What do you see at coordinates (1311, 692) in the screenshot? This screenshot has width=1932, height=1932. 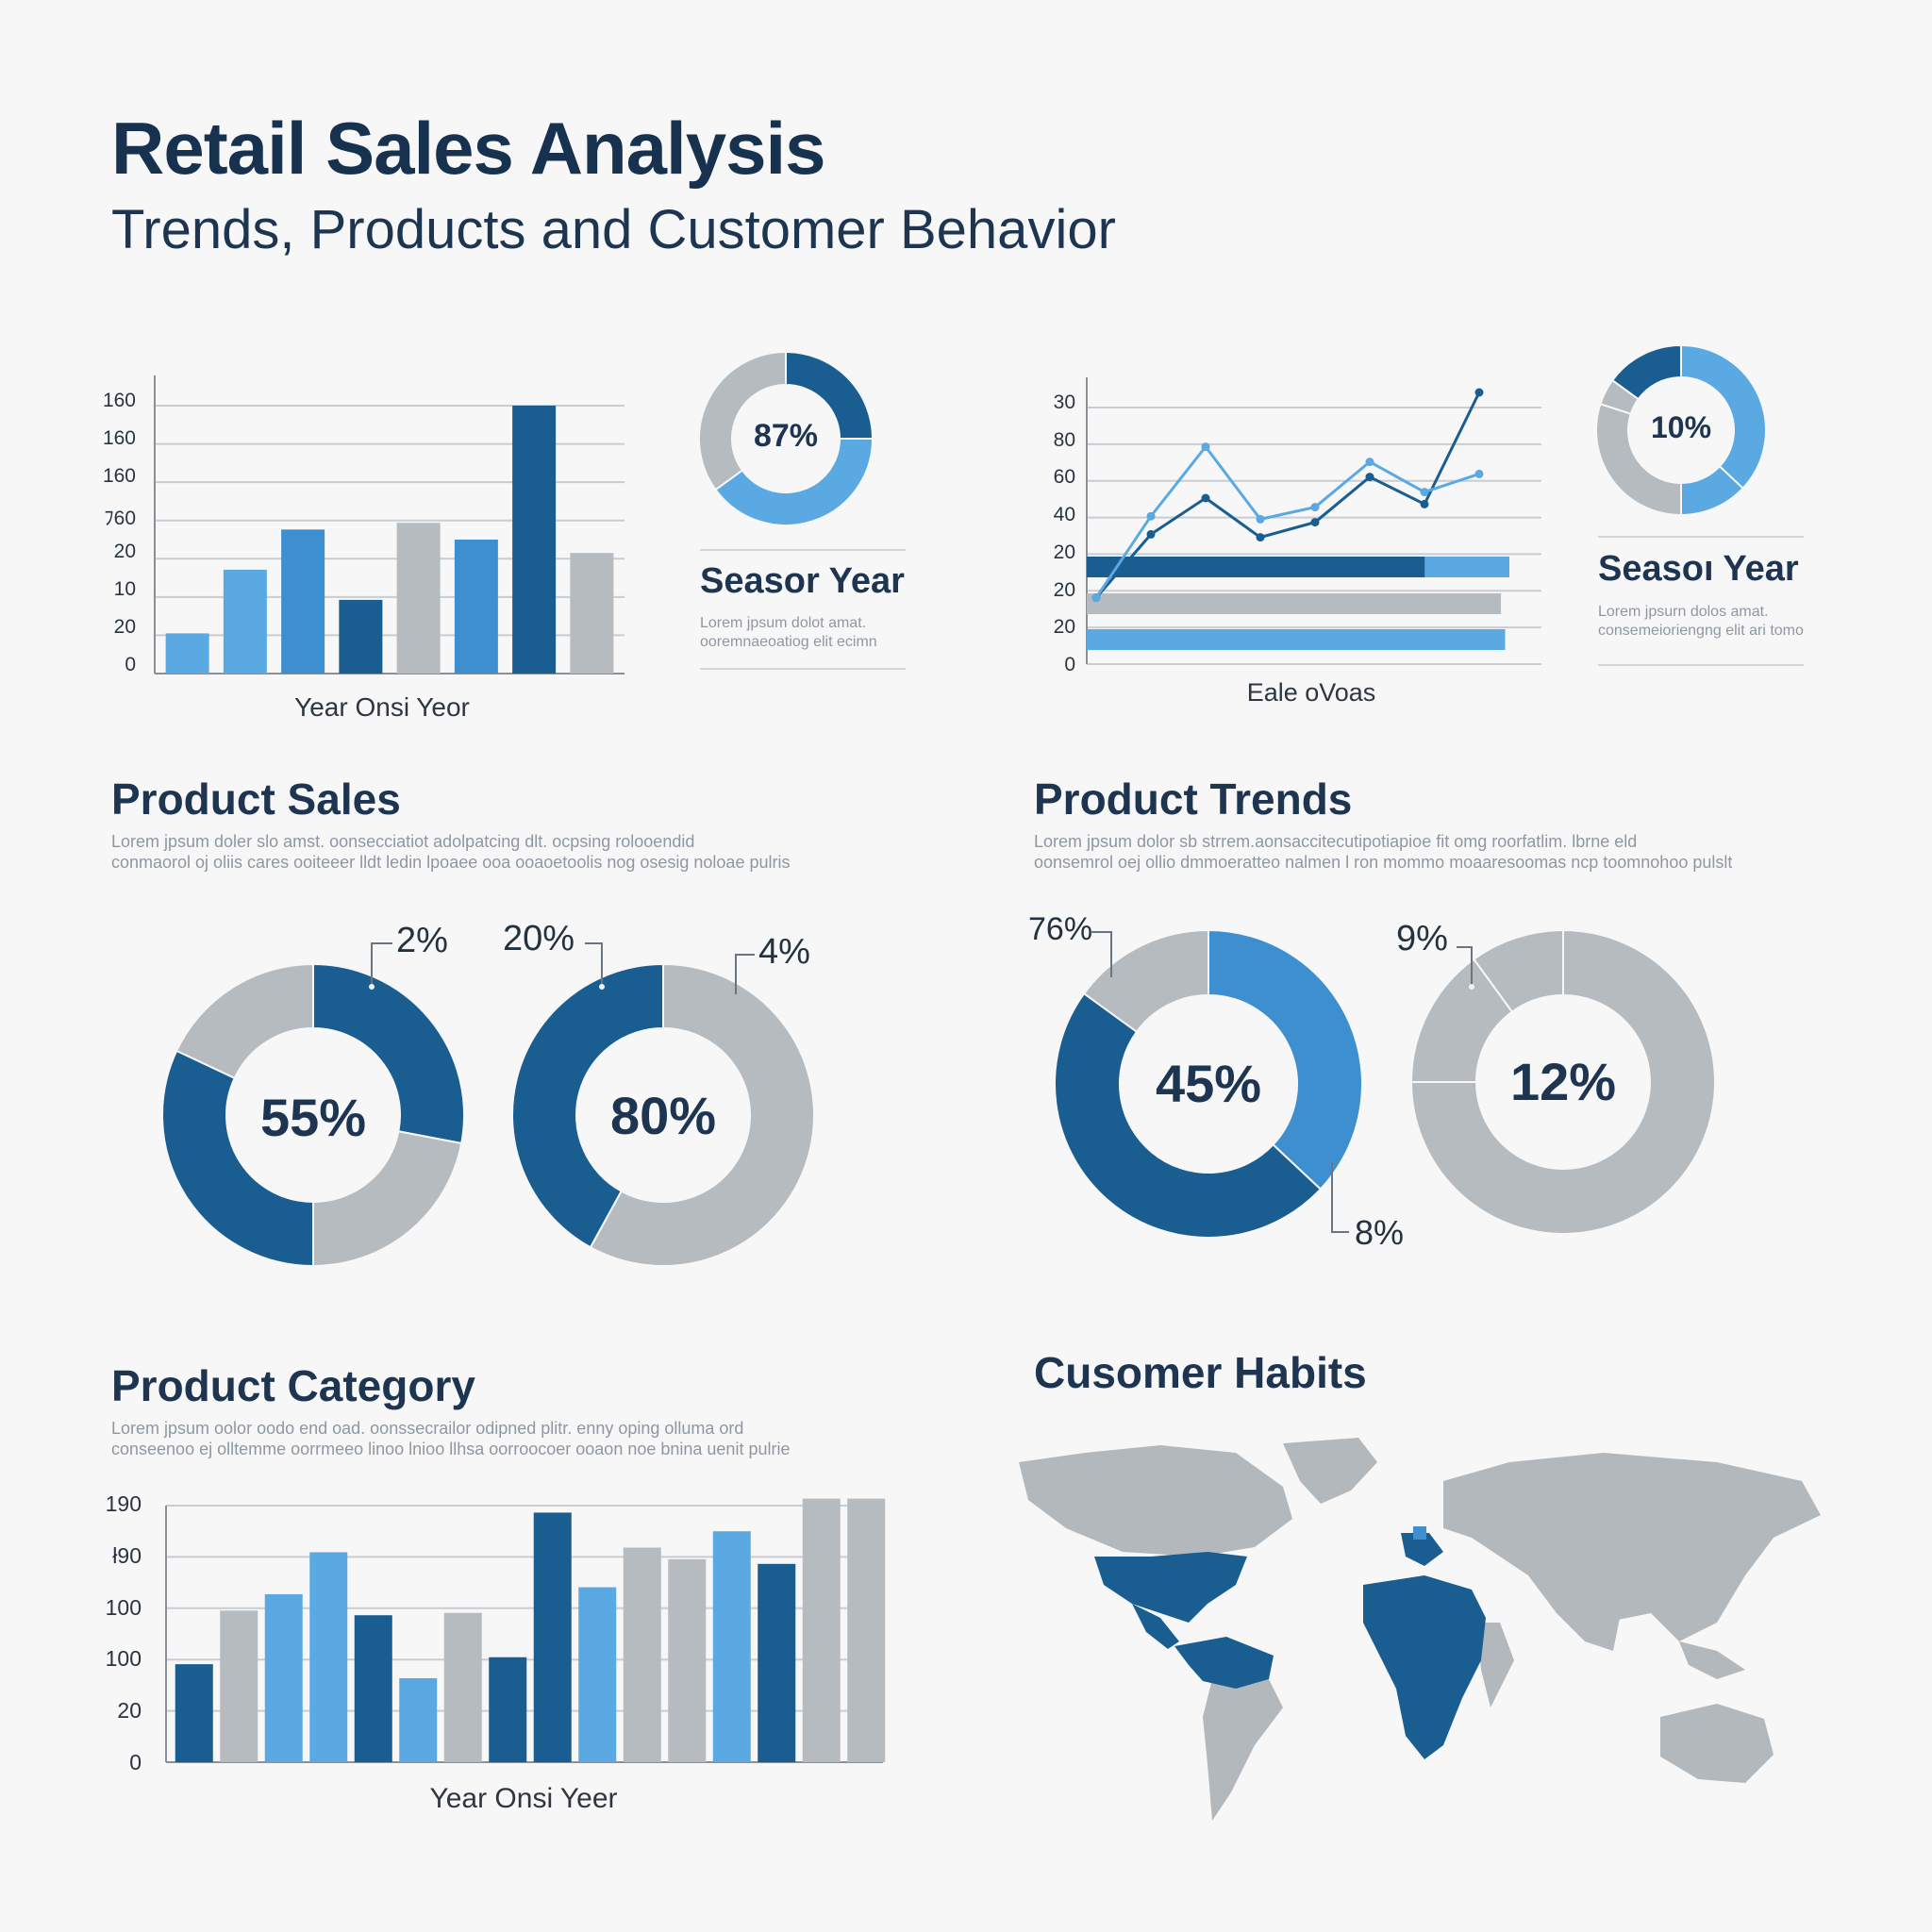 I see `x-axis-label: Eale oVoas` at bounding box center [1311, 692].